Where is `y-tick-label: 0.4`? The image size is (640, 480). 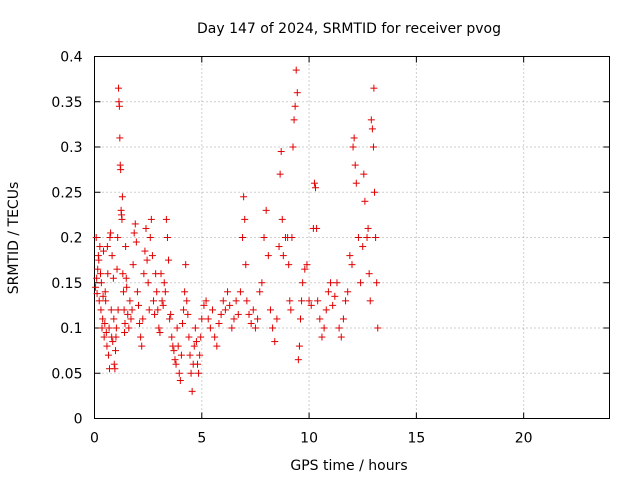
y-tick-label: 0.4 is located at coordinates (71, 58).